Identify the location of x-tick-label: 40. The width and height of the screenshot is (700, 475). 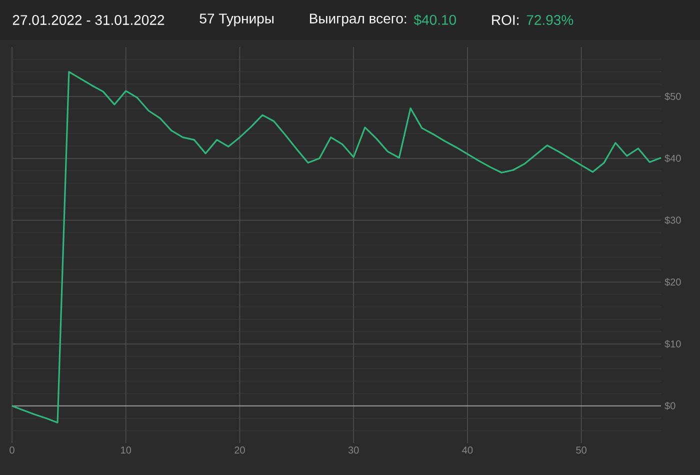
(467, 450).